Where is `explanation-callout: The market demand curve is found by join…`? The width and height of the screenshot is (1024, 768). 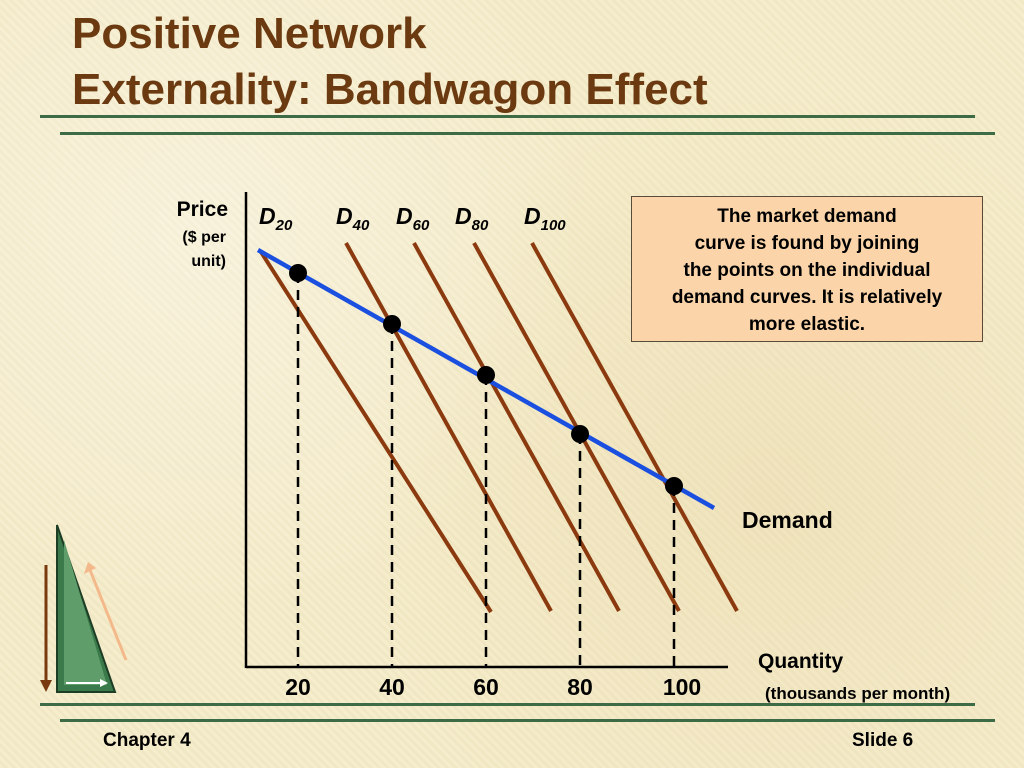 explanation-callout: The market demand curve is found by join… is located at coordinates (807, 269).